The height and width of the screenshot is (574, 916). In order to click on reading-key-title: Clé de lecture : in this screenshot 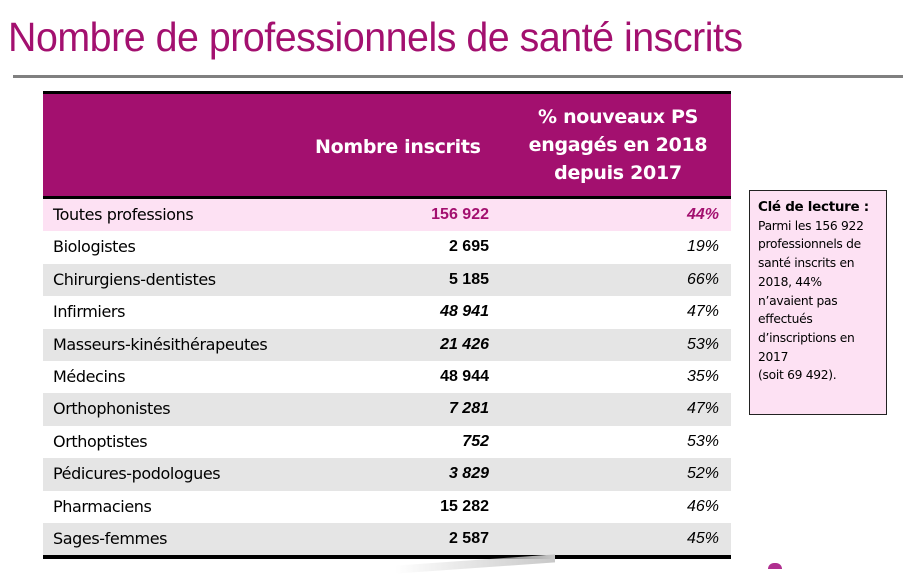, I will do `click(813, 207)`.